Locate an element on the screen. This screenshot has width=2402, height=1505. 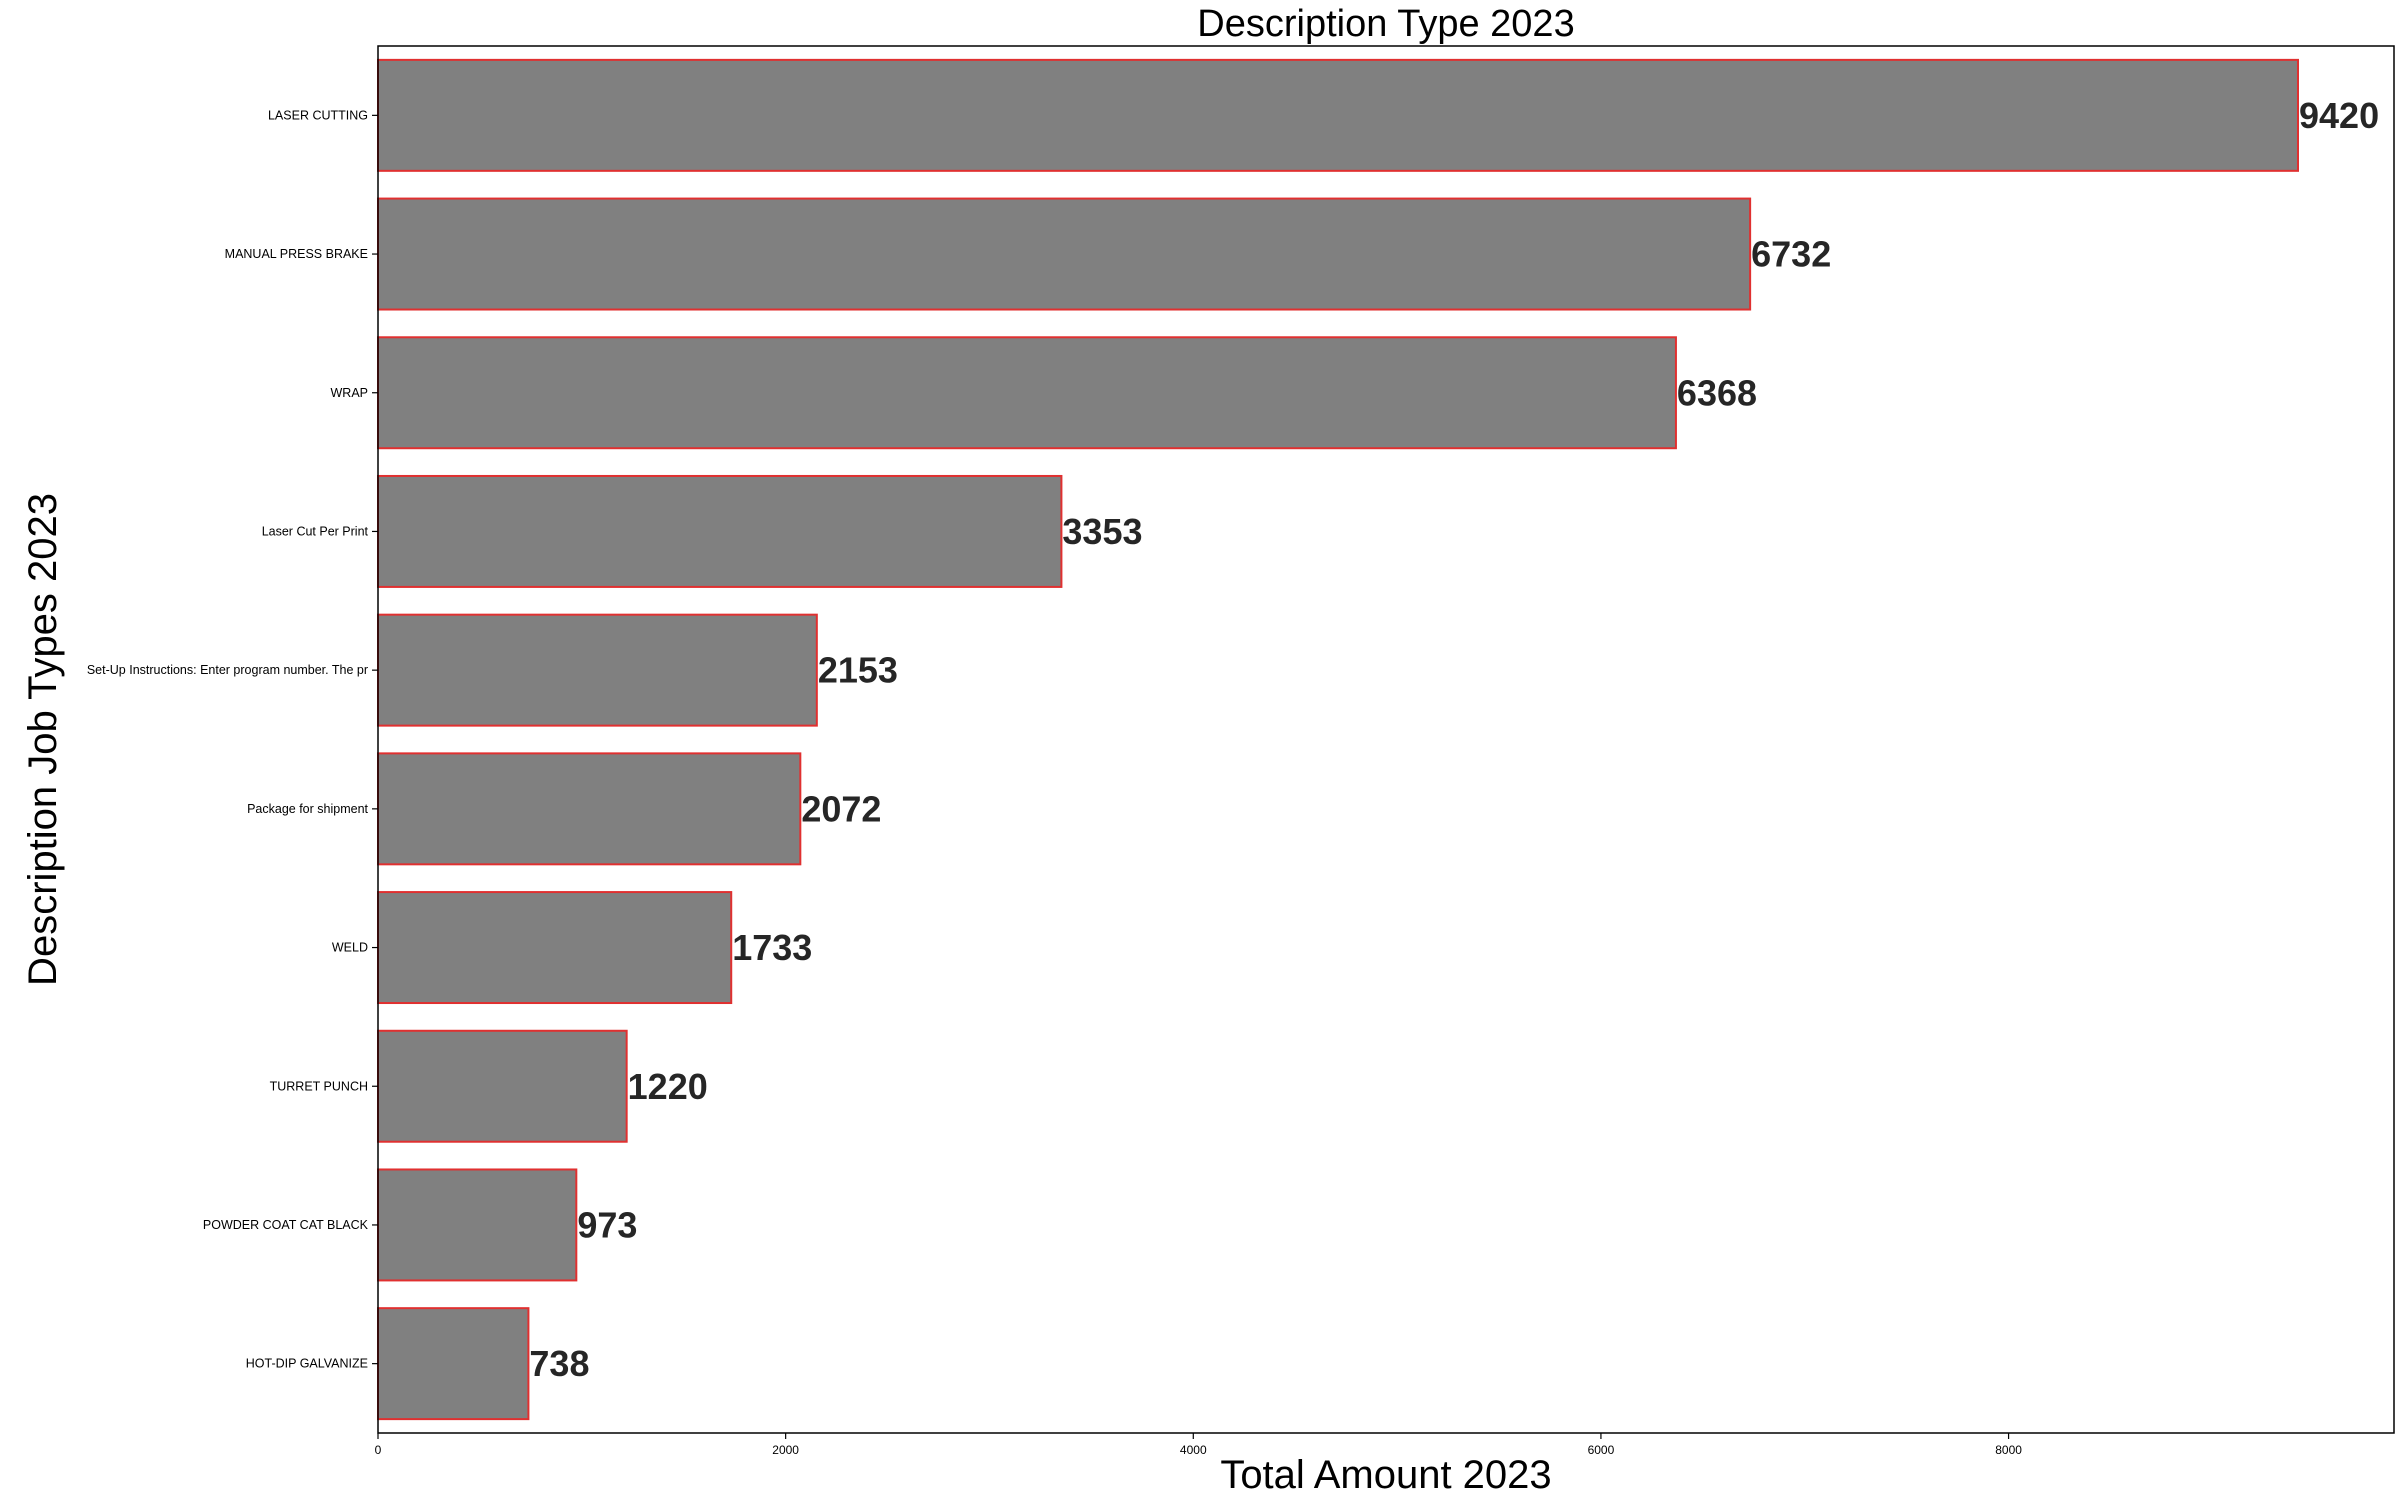
category-label-0: LASER CUTTING is located at coordinates (318, 115).